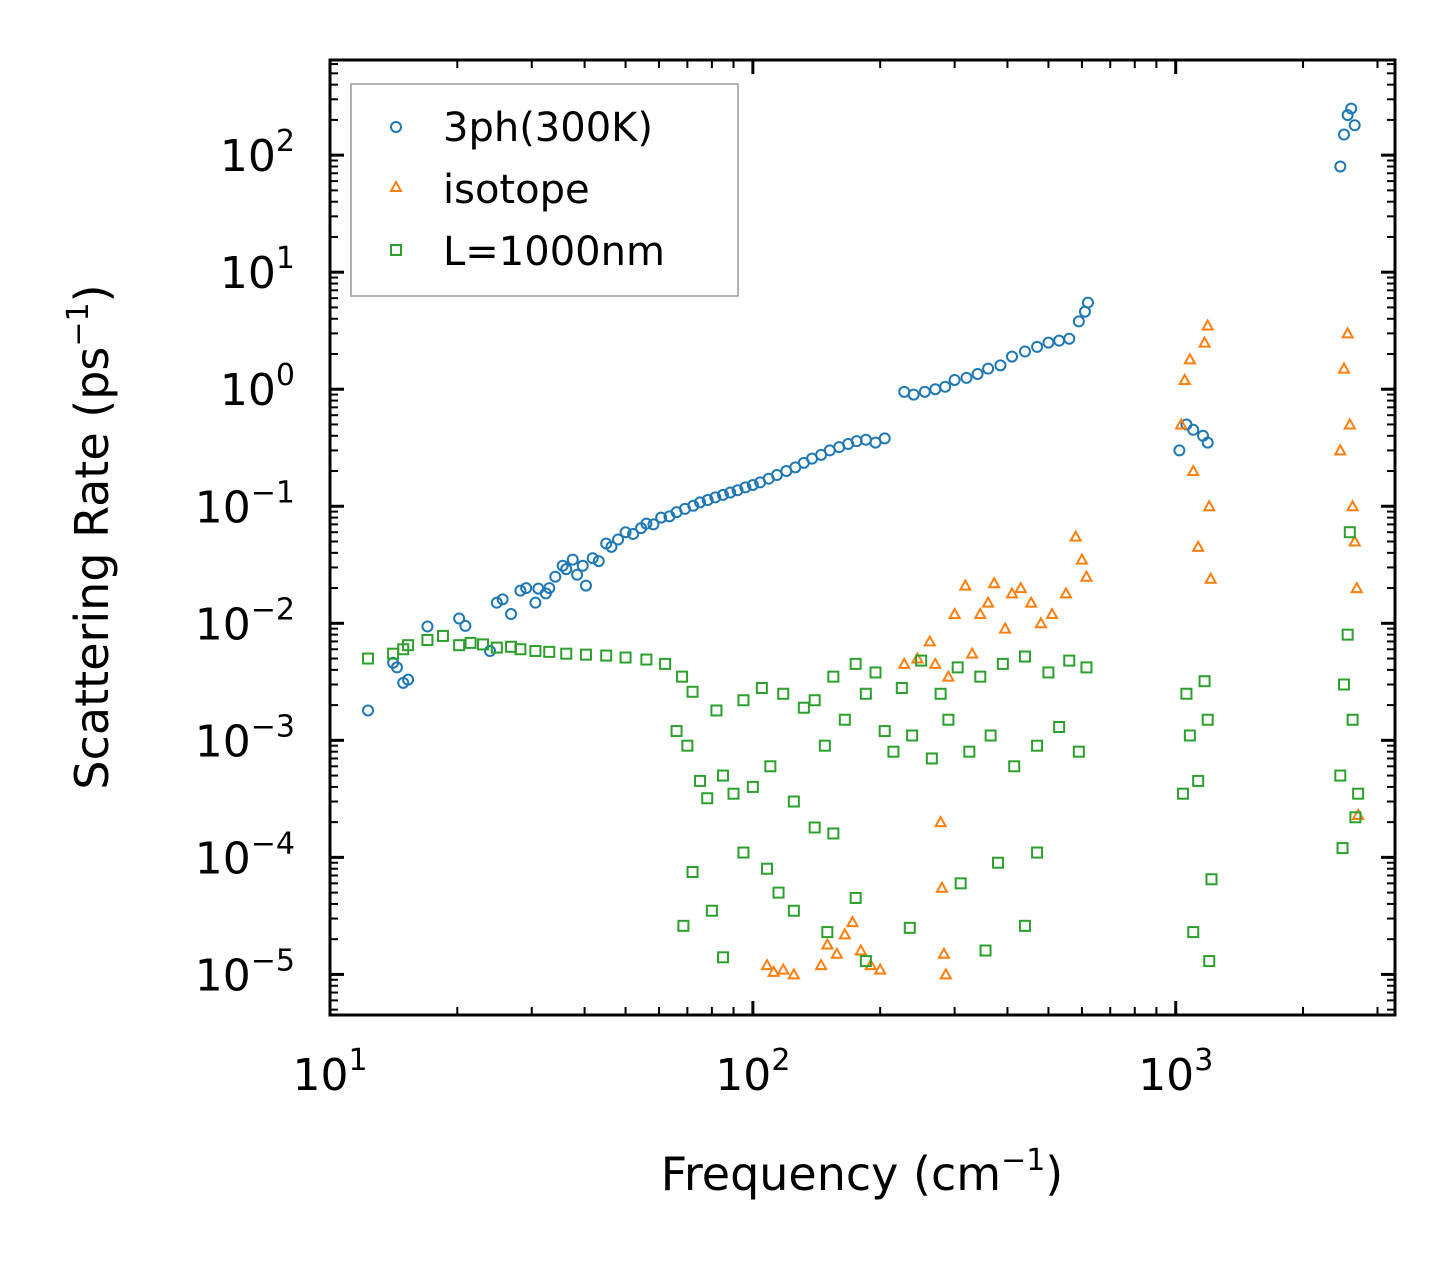 Image resolution: width=1455 pixels, height=1265 pixels. I want to click on y-tick-label: 10⁻⁵, so click(245, 972).